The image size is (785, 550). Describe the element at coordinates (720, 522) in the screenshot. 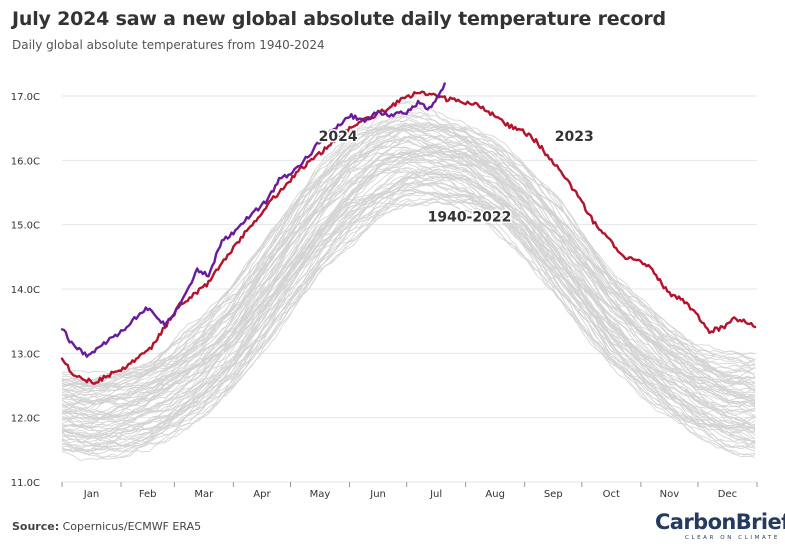

I see `logo-text: CarbonBrief` at that location.